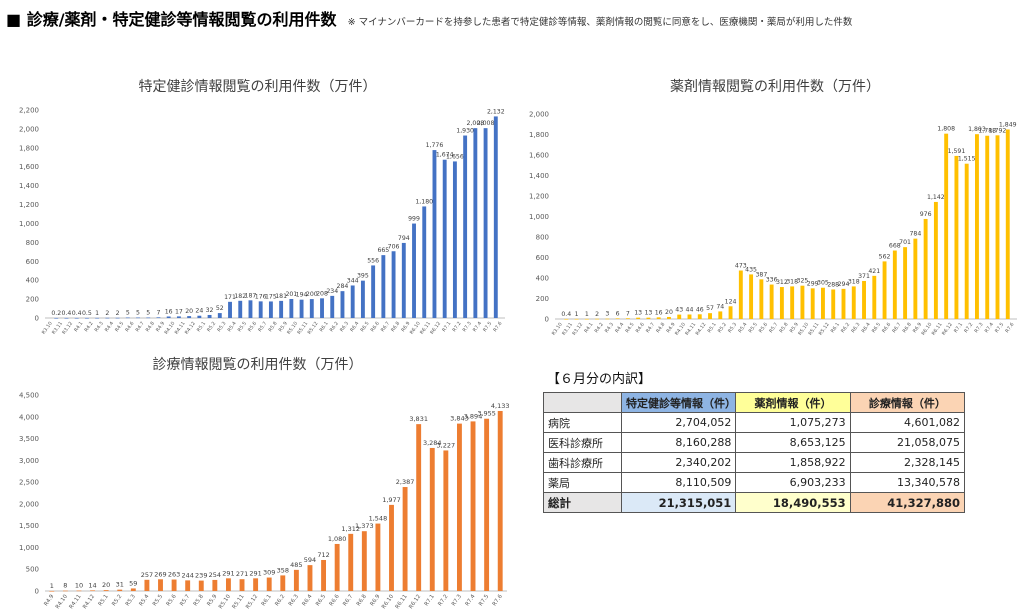 Image resolution: width=1023 pixels, height=615 pixels. I want to click on cell-yakuzai: 8,653,125, so click(793, 442).